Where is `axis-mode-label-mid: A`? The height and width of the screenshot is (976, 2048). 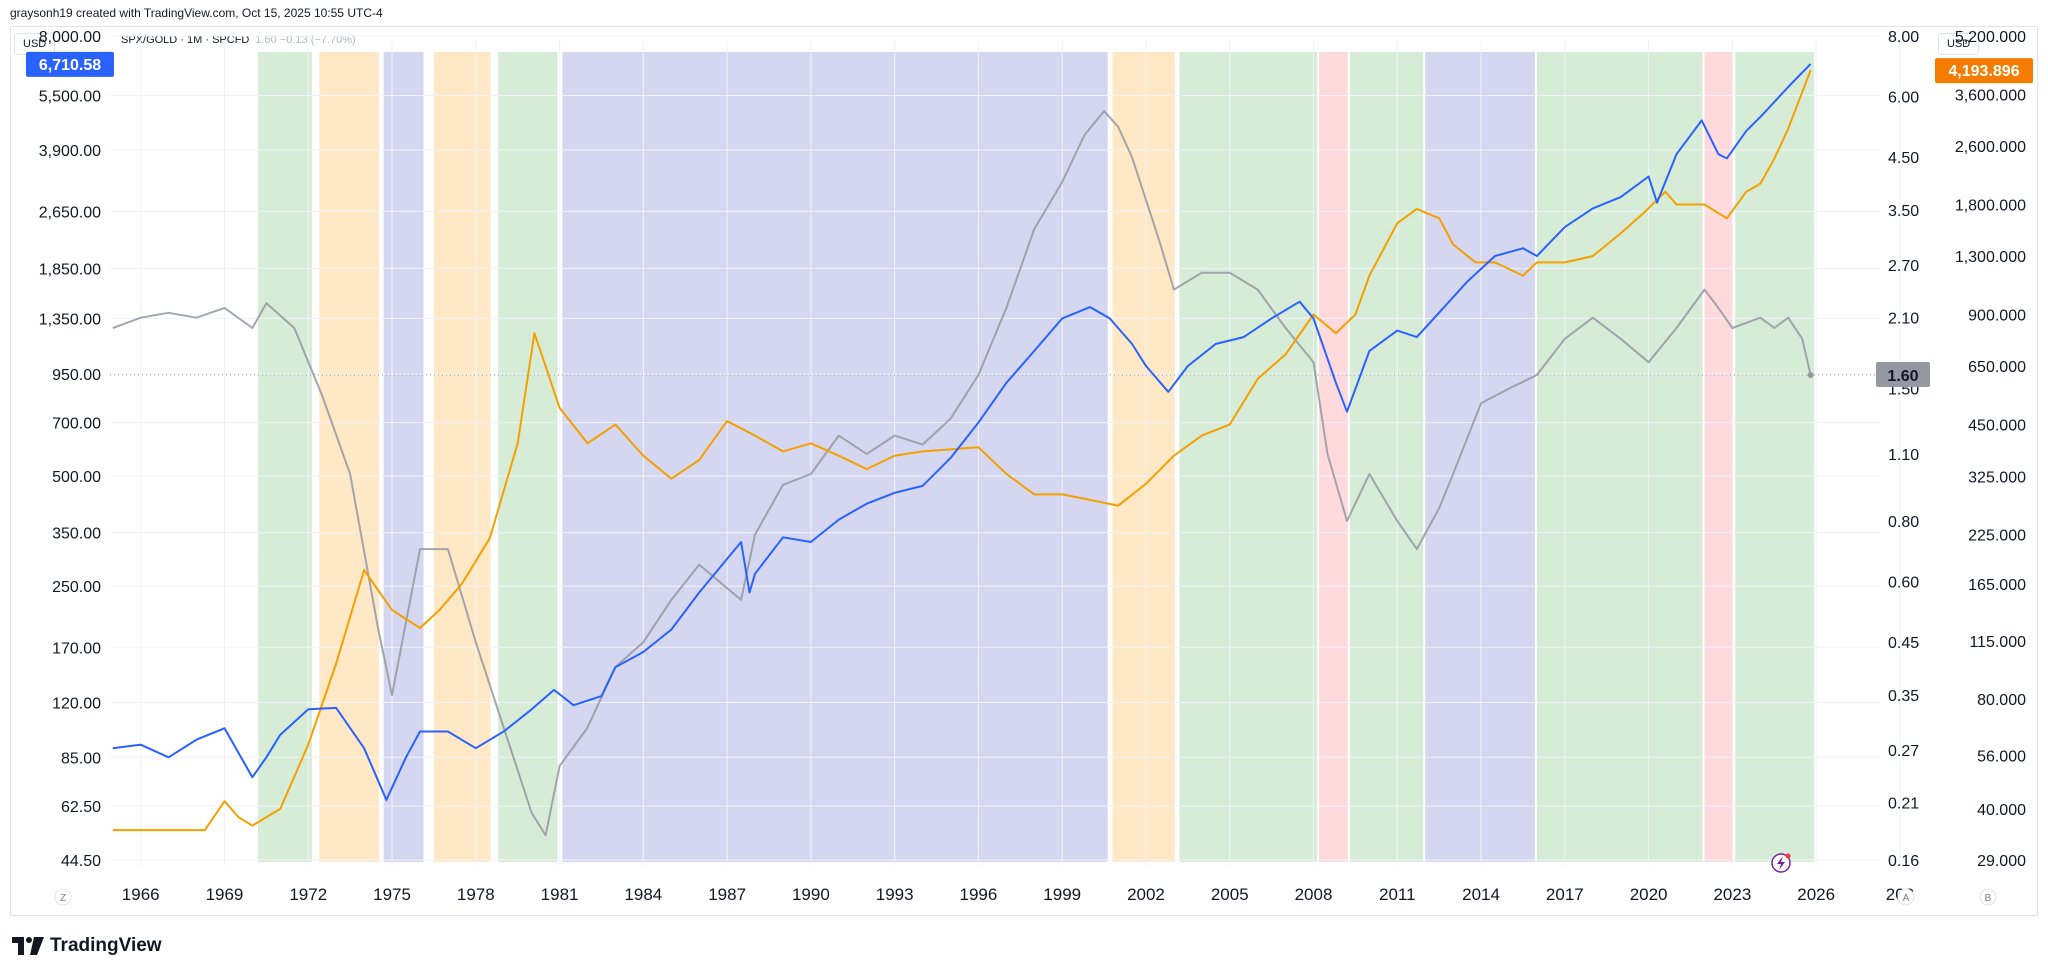 axis-mode-label-mid: A is located at coordinates (1906, 898).